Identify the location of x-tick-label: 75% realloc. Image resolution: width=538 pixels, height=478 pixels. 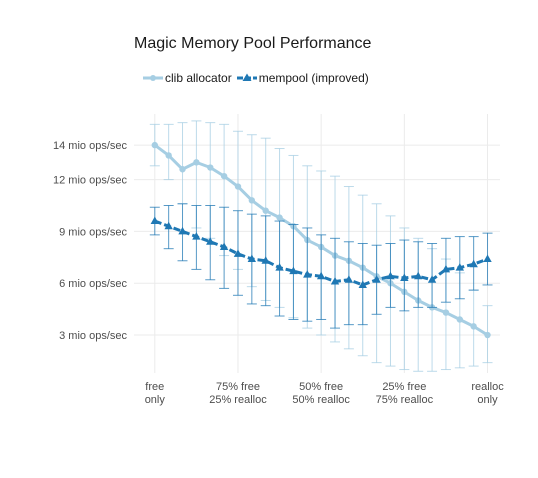
(405, 400).